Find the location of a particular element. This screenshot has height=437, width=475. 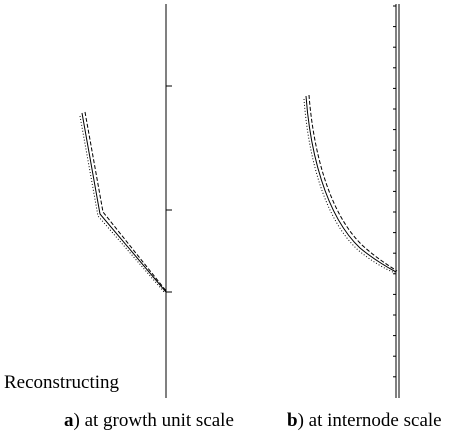

panel-a-caption: a) at growth unit scale is located at coordinates (149, 421).